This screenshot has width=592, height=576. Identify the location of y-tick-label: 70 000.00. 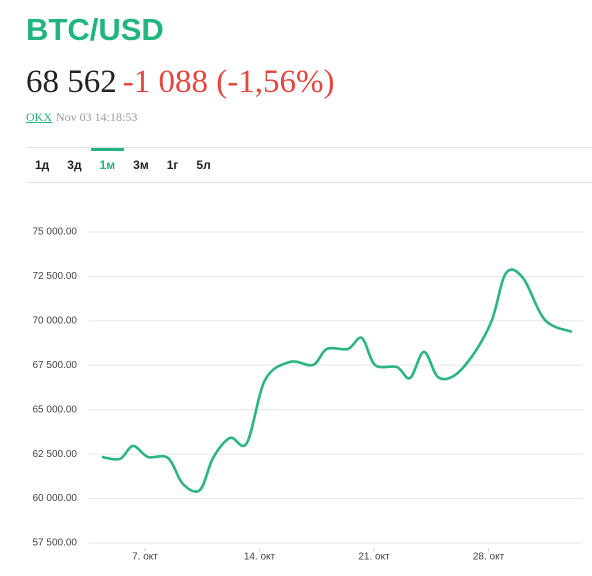
(55, 321).